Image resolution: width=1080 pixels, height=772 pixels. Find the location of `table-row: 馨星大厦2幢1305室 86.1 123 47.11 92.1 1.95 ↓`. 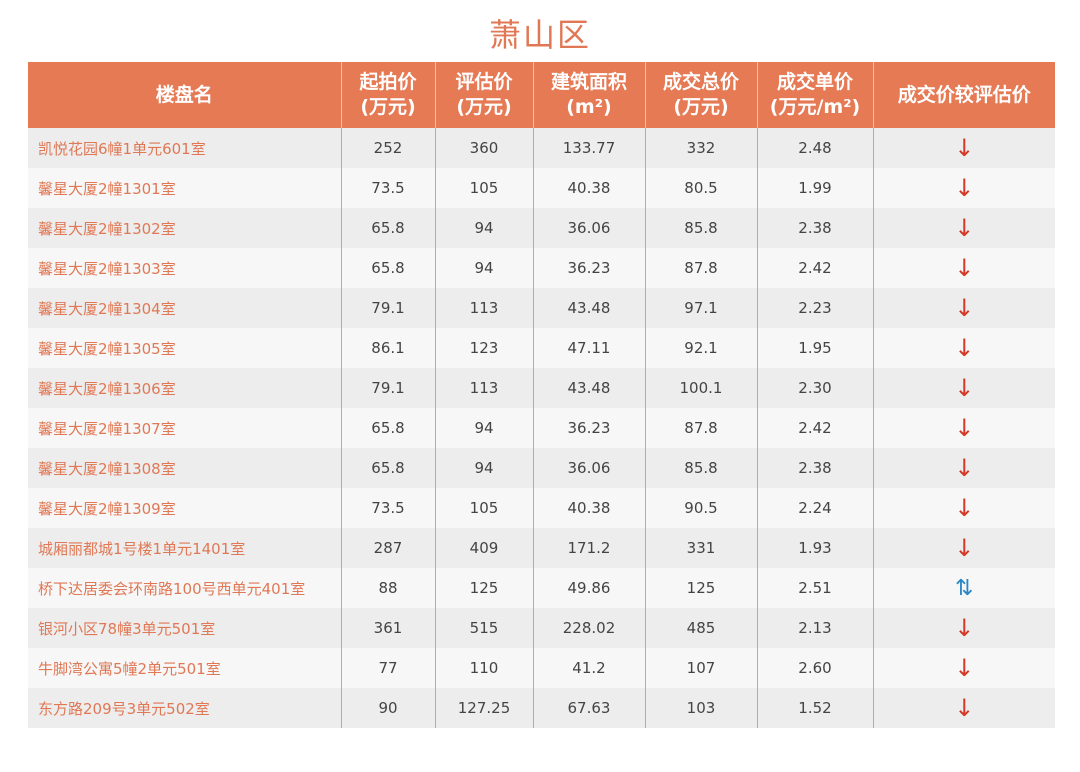

table-row: 馨星大厦2幢1305室 86.1 123 47.11 92.1 1.95 ↓ is located at coordinates (541, 348).